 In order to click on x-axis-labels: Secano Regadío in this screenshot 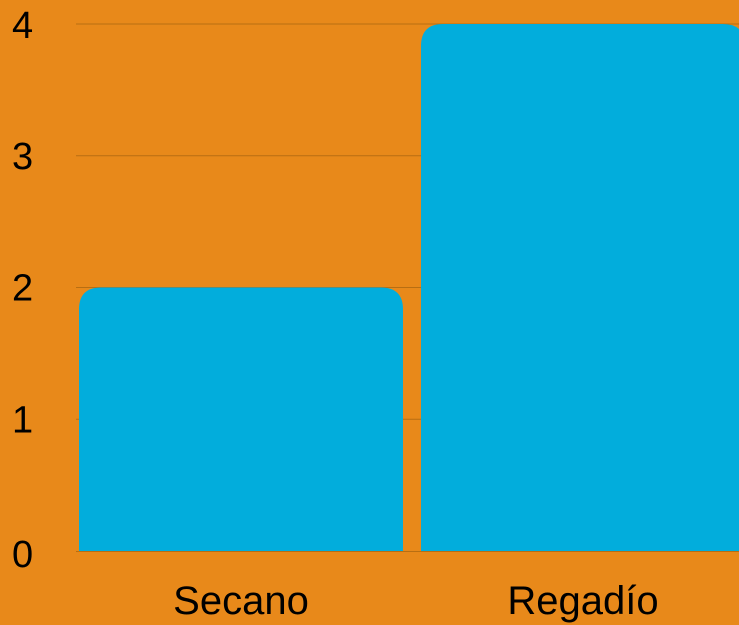, I will do `click(415, 601)`.